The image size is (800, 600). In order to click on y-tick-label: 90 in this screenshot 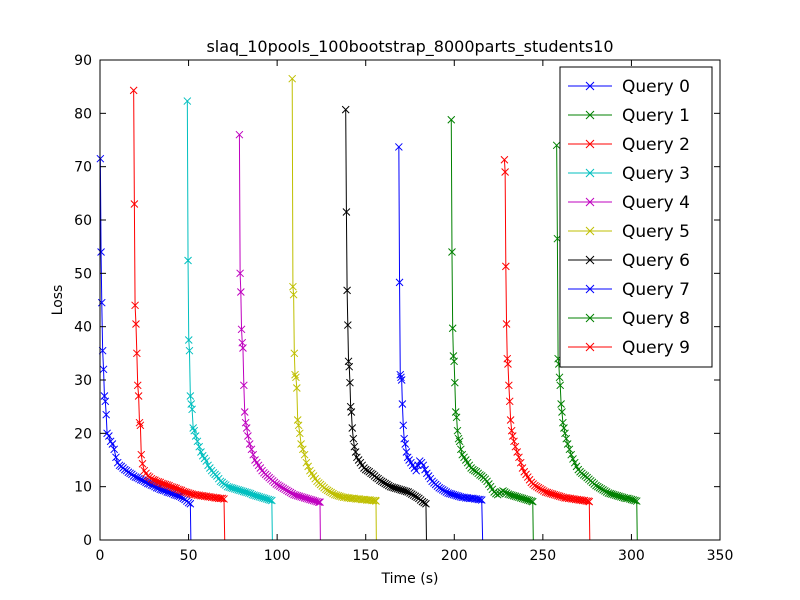, I will do `click(83, 61)`.